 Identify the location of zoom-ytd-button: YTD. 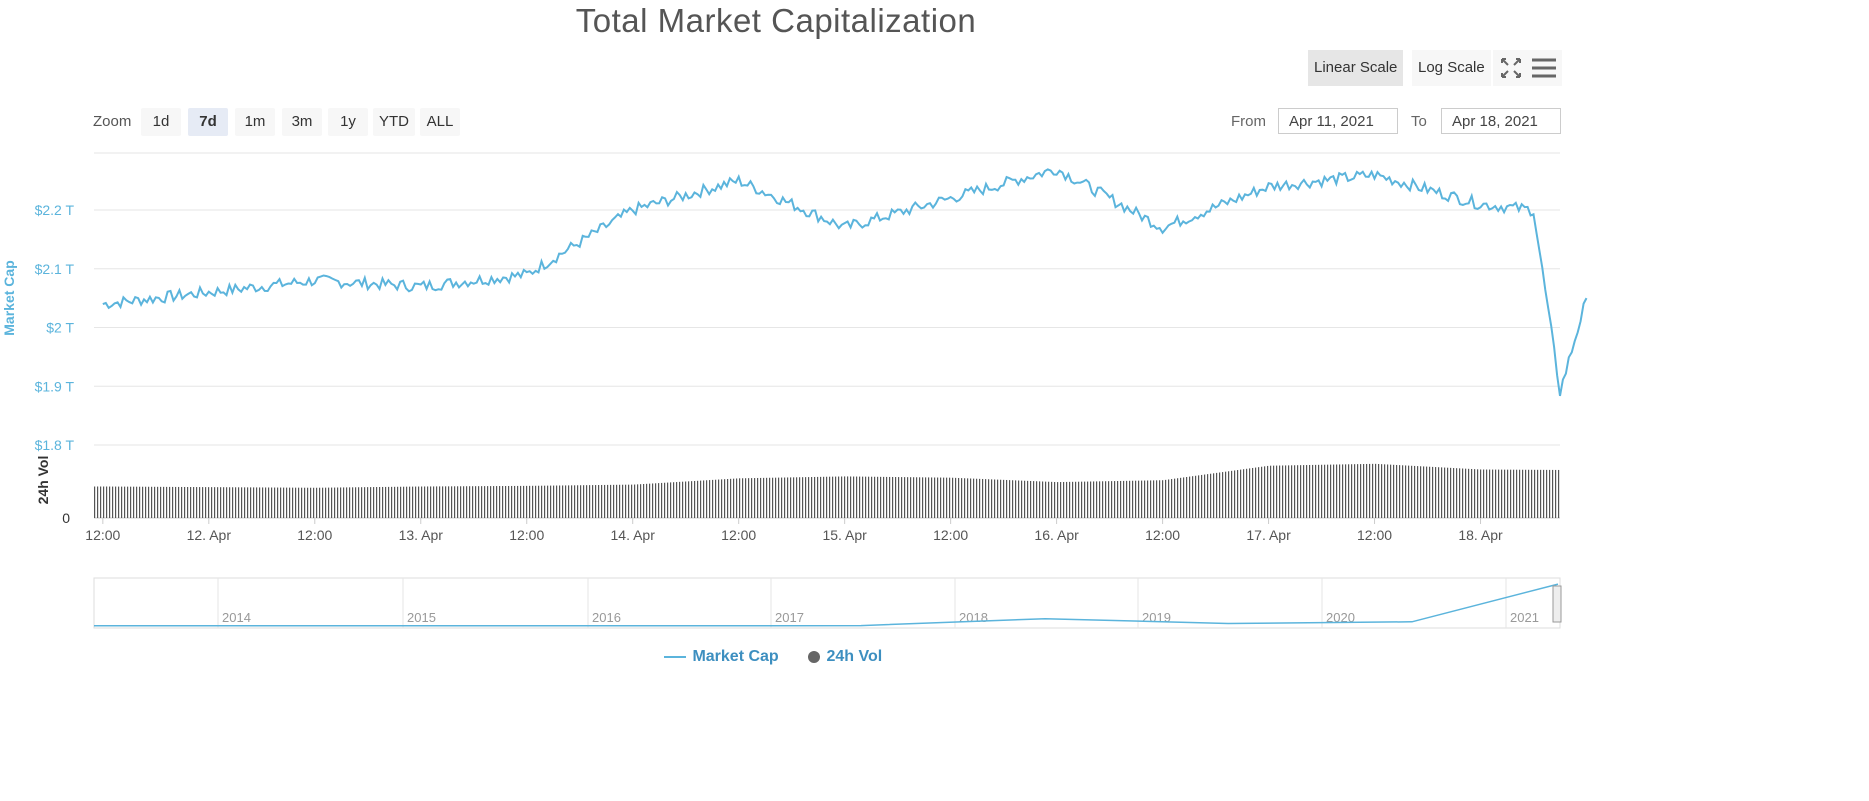
(394, 122).